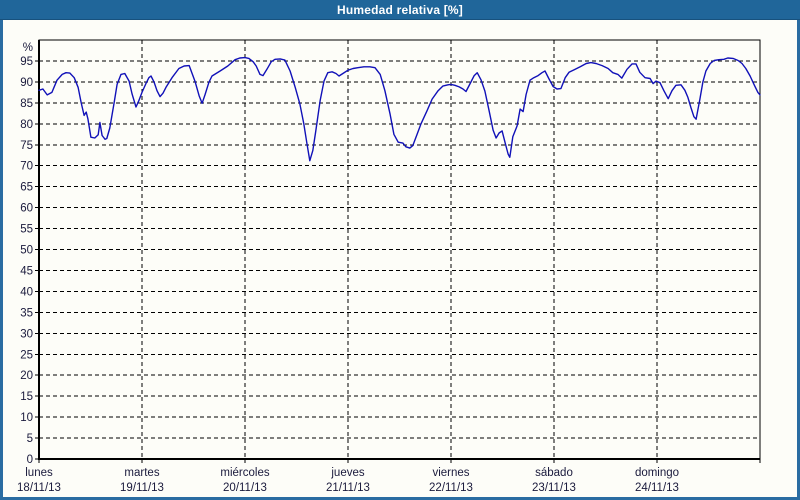 The width and height of the screenshot is (800, 500). Describe the element at coordinates (30, 439) in the screenshot. I see `y-tick-label: 5` at that location.